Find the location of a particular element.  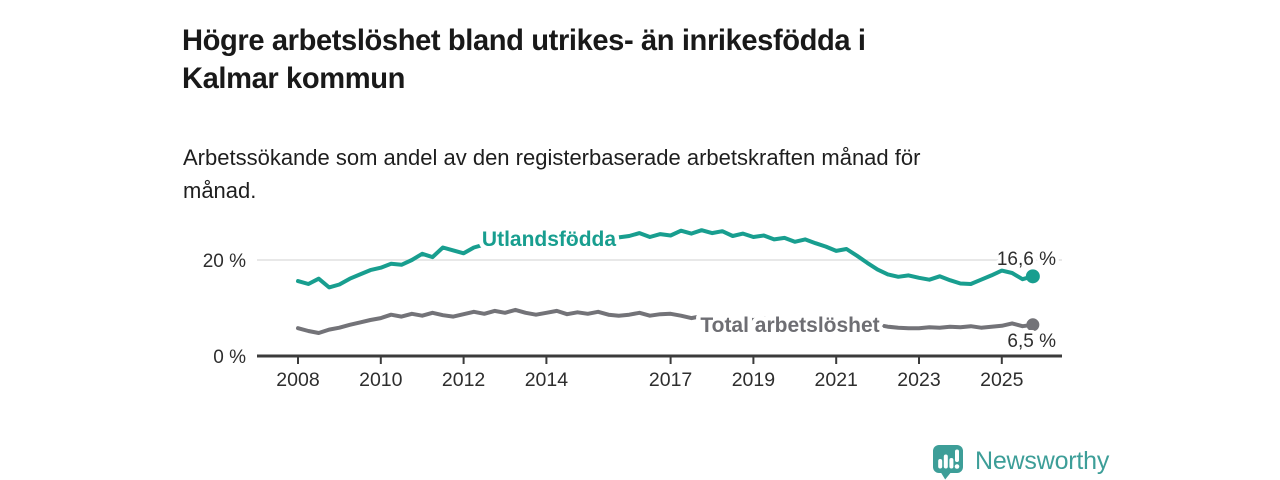

series-line-utlandsfodda is located at coordinates (665, 259).